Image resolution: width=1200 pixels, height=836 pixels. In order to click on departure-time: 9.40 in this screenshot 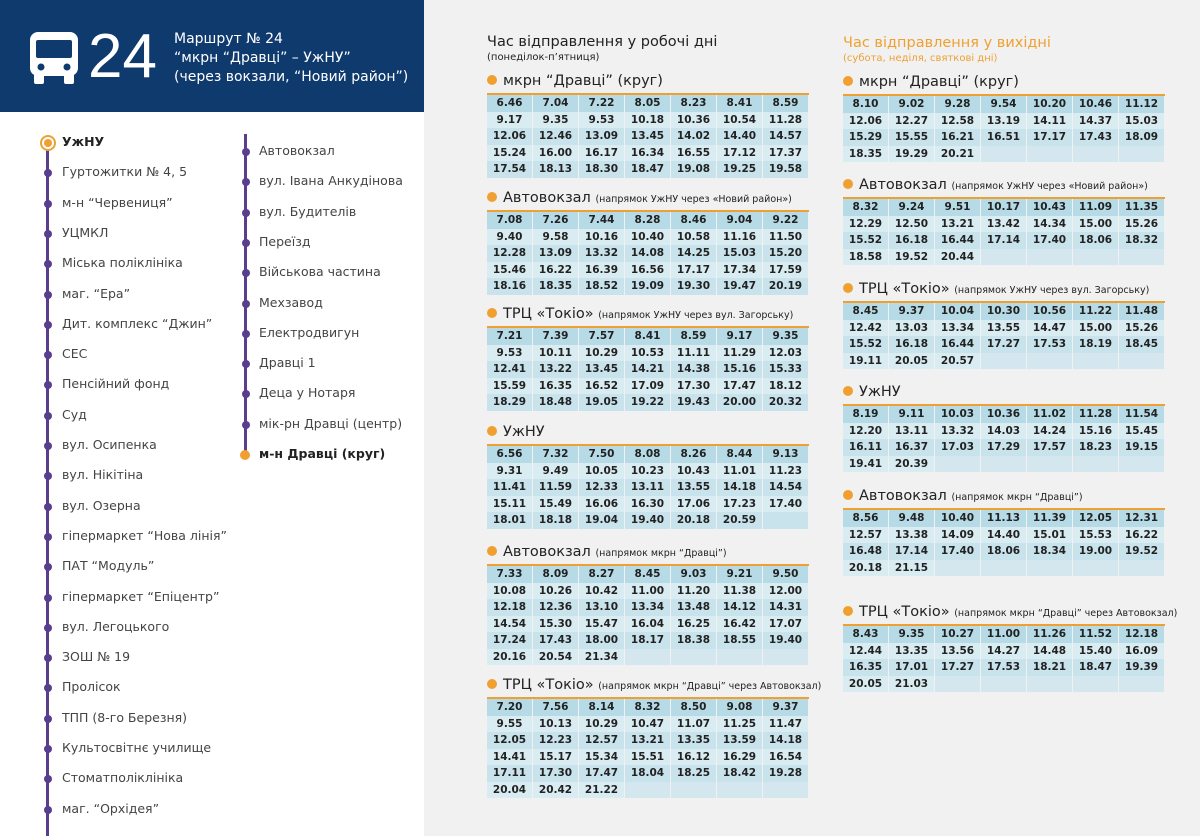, I will do `click(509, 236)`.